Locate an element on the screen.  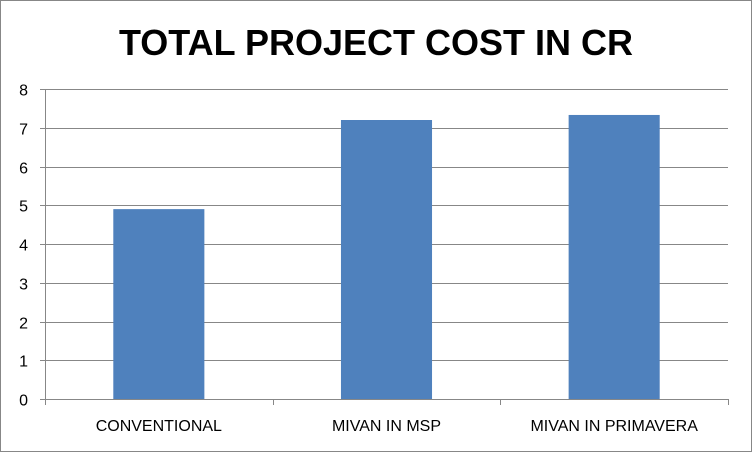
y-tick-labels: 0 1 2 3 4 5 6 7 8 is located at coordinates (23, 246).